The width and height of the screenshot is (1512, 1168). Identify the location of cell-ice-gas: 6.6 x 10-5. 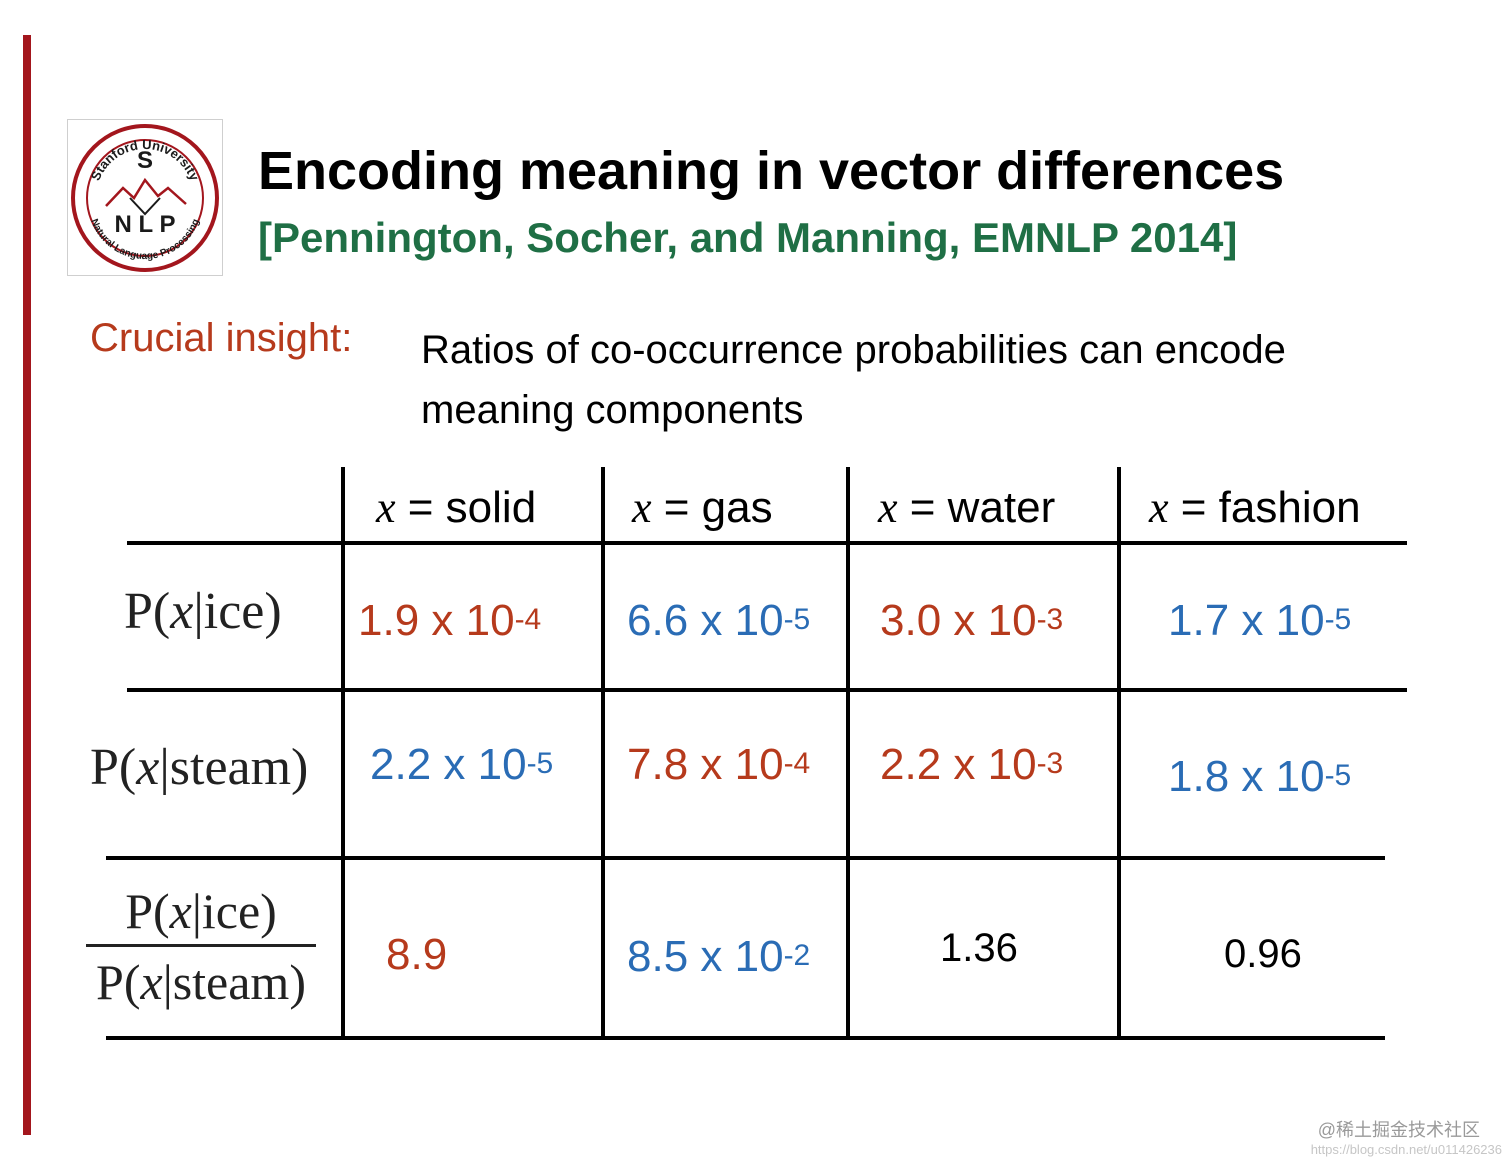
(719, 620).